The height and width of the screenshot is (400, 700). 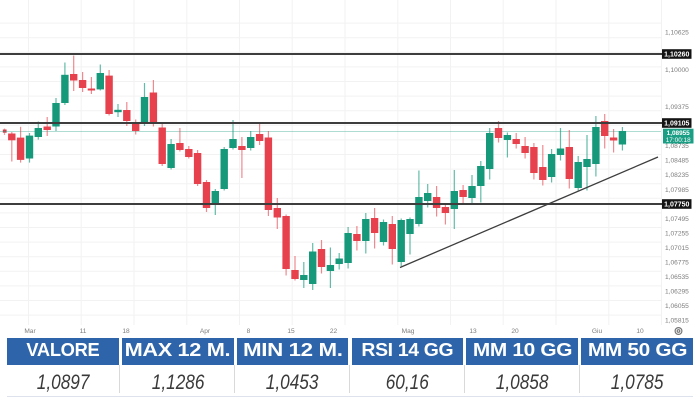 I want to click on svg-text: 10, so click(x=640, y=331).